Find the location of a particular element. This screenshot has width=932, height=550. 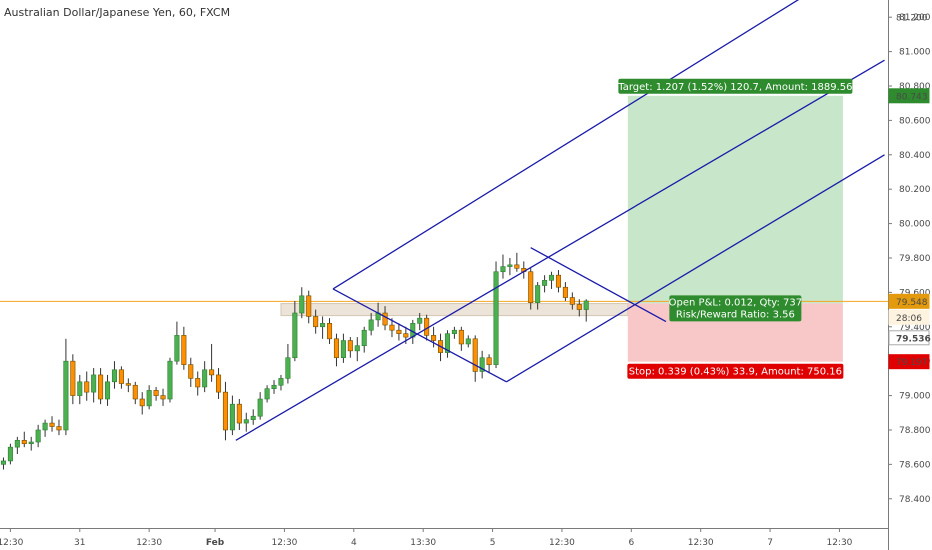

y-tick-label: 80.000 is located at coordinates (915, 225).